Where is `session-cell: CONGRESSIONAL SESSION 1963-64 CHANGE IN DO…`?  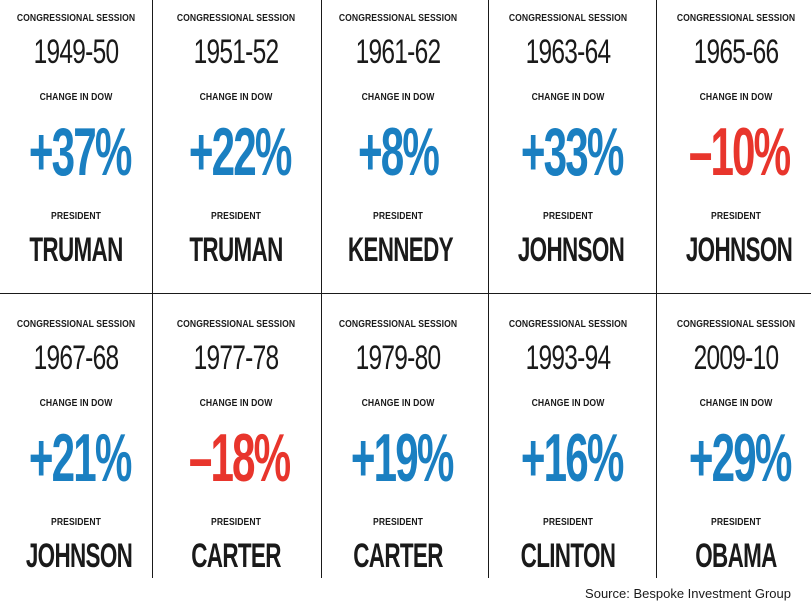 session-cell: CONGRESSIONAL SESSION 1963-64 CHANGE IN DO… is located at coordinates (568, 145).